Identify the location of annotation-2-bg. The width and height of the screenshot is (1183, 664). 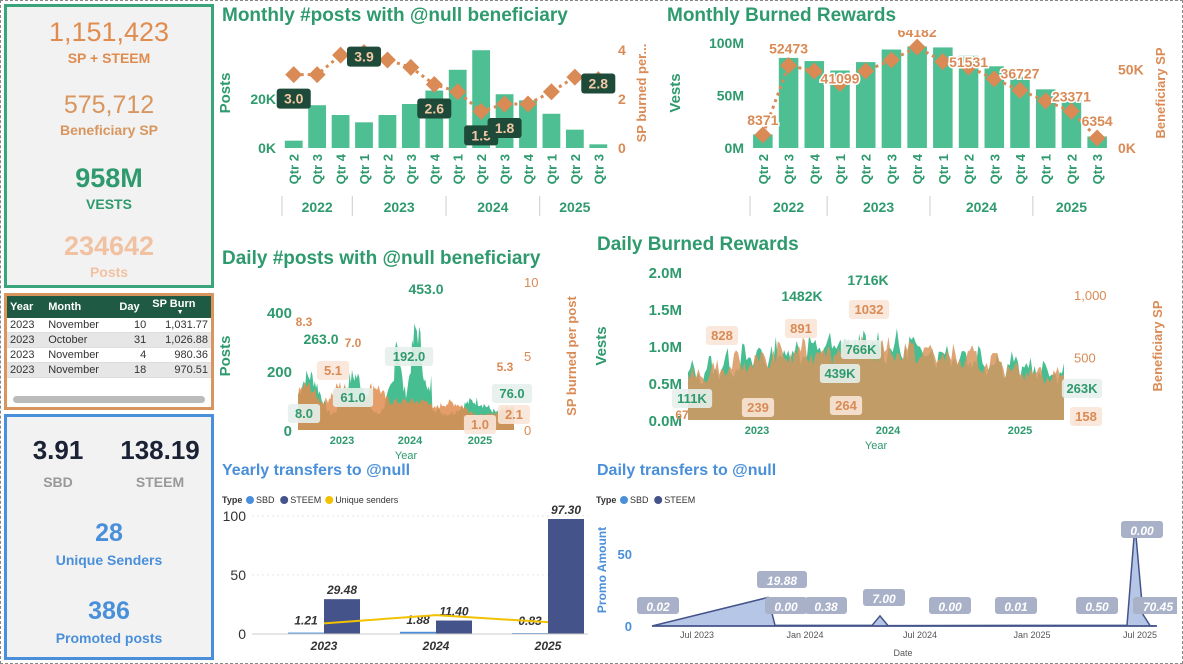
(786, 605).